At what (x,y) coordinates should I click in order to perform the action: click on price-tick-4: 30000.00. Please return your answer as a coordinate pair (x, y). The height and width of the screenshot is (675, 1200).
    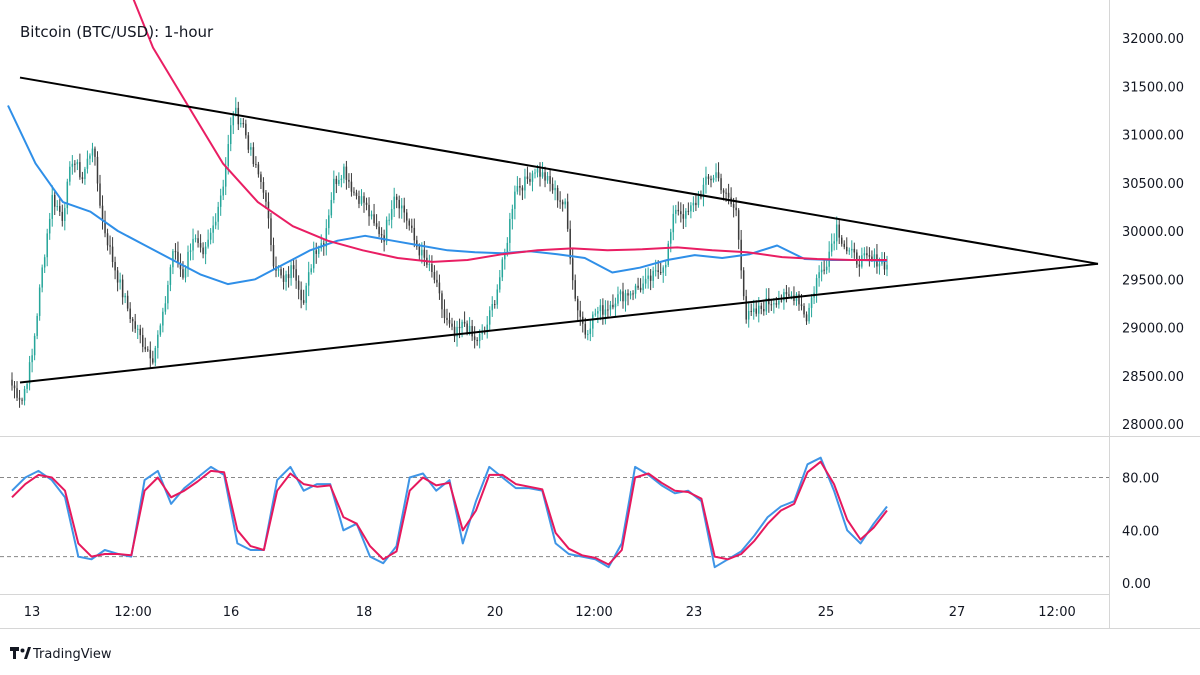
    Looking at the image, I should click on (1153, 232).